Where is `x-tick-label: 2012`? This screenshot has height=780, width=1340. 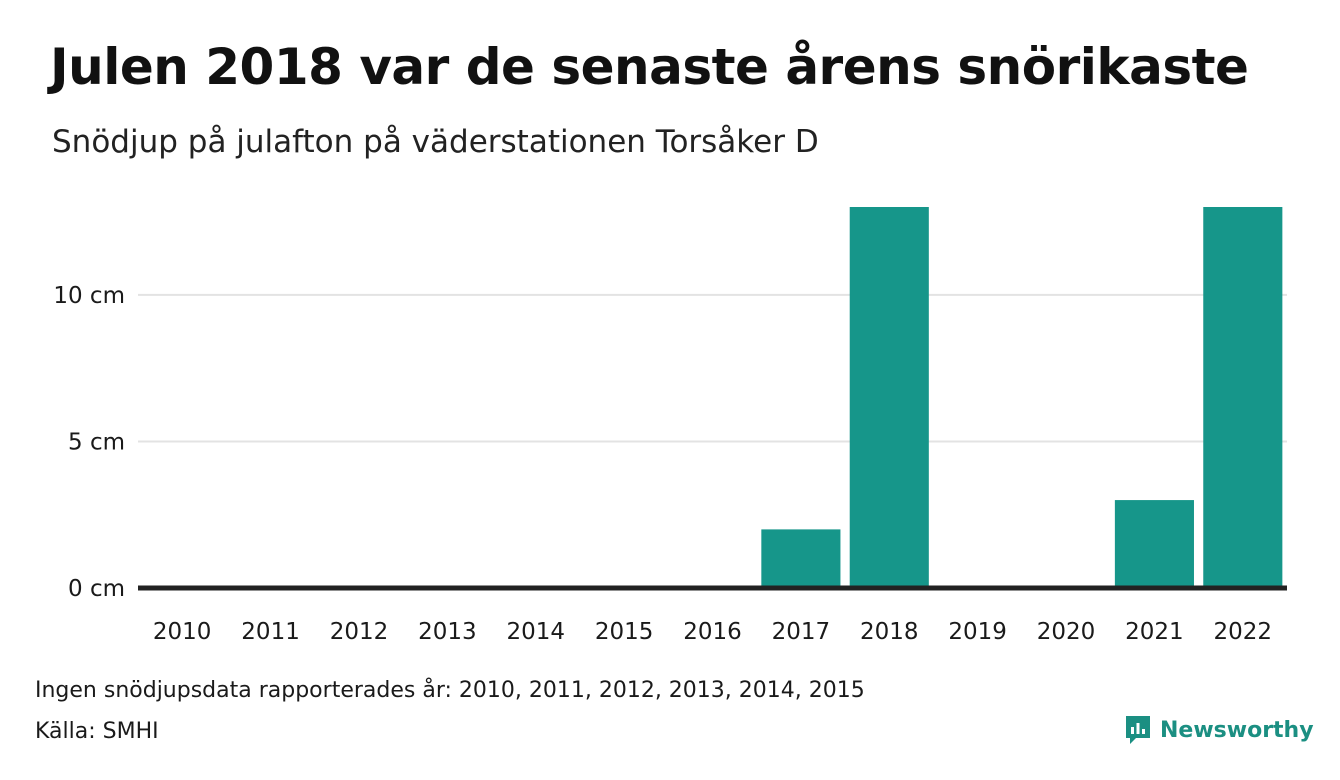 x-tick-label: 2012 is located at coordinates (359, 632).